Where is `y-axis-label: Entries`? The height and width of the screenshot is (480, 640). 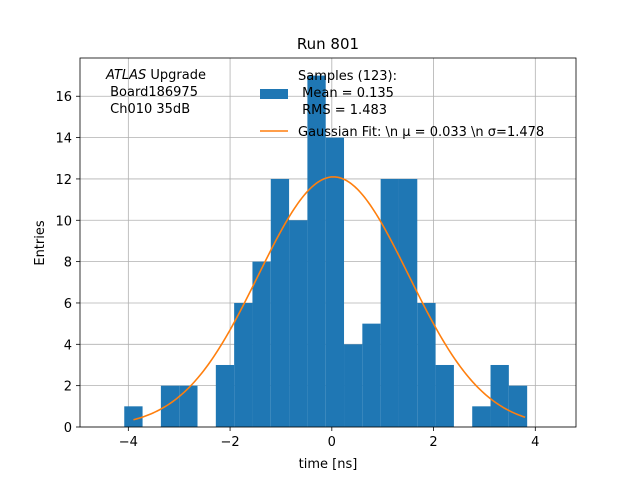
y-axis-label: Entries is located at coordinates (40, 243).